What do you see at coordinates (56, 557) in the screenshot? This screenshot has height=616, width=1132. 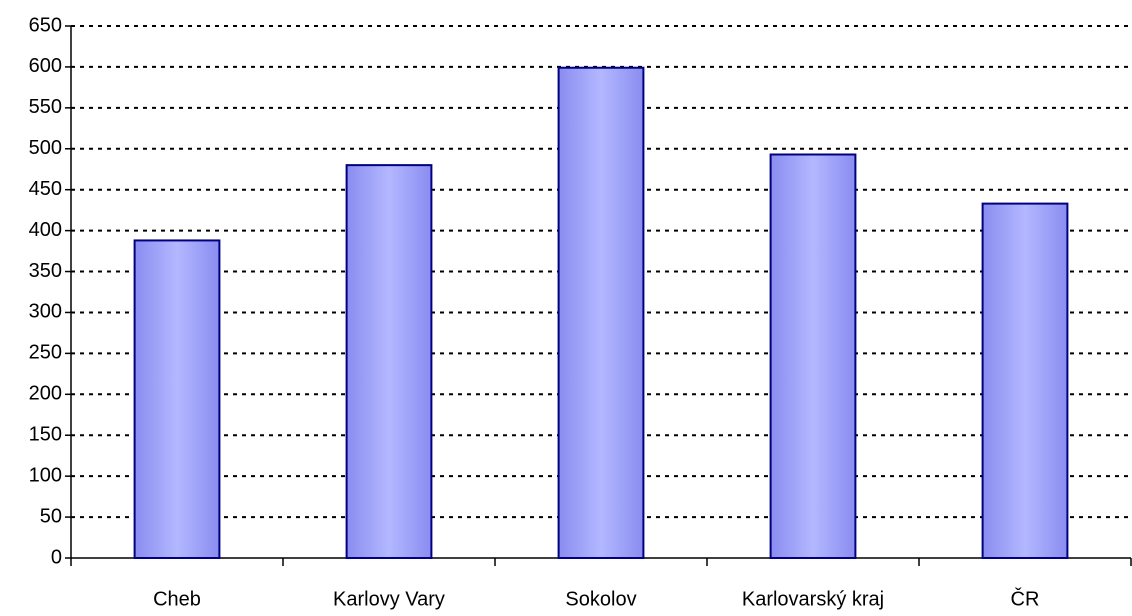 I see `y-tick-label: 0` at bounding box center [56, 557].